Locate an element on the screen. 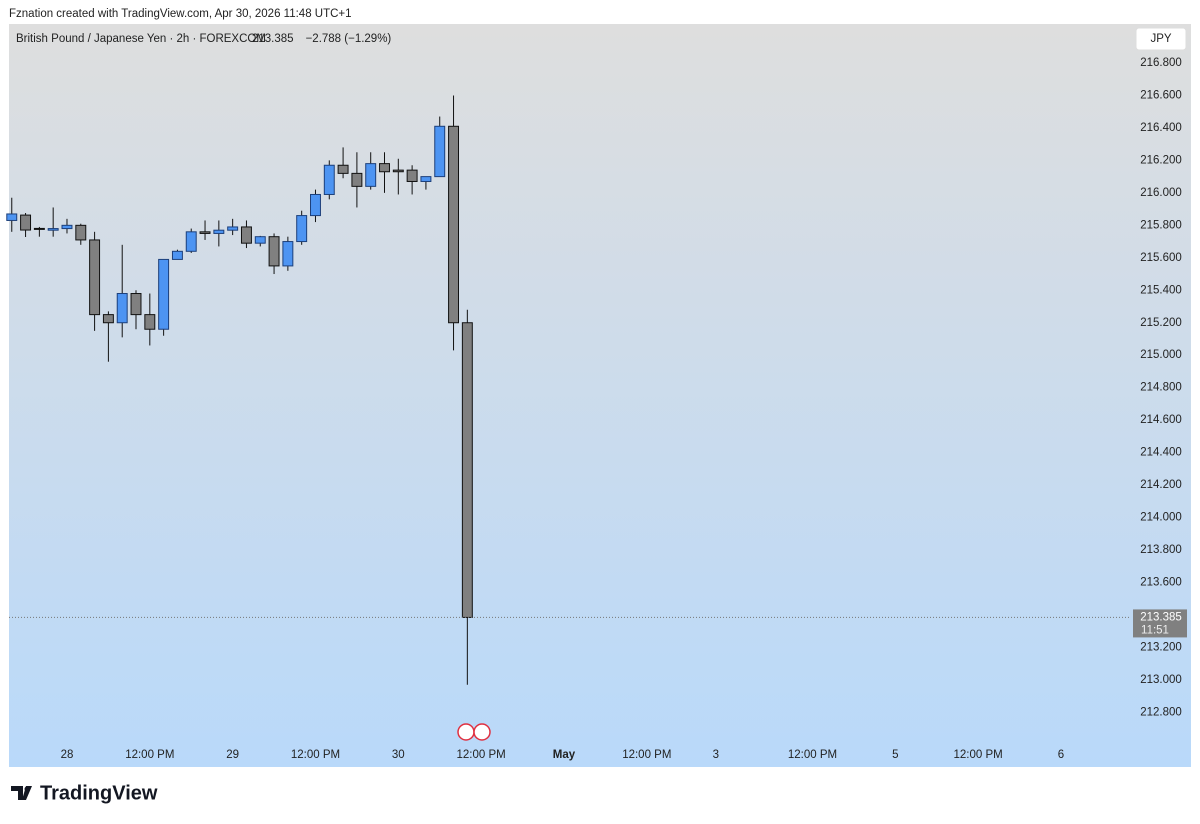 The image size is (1200, 824). x-tick-label: 30 is located at coordinates (398, 755).